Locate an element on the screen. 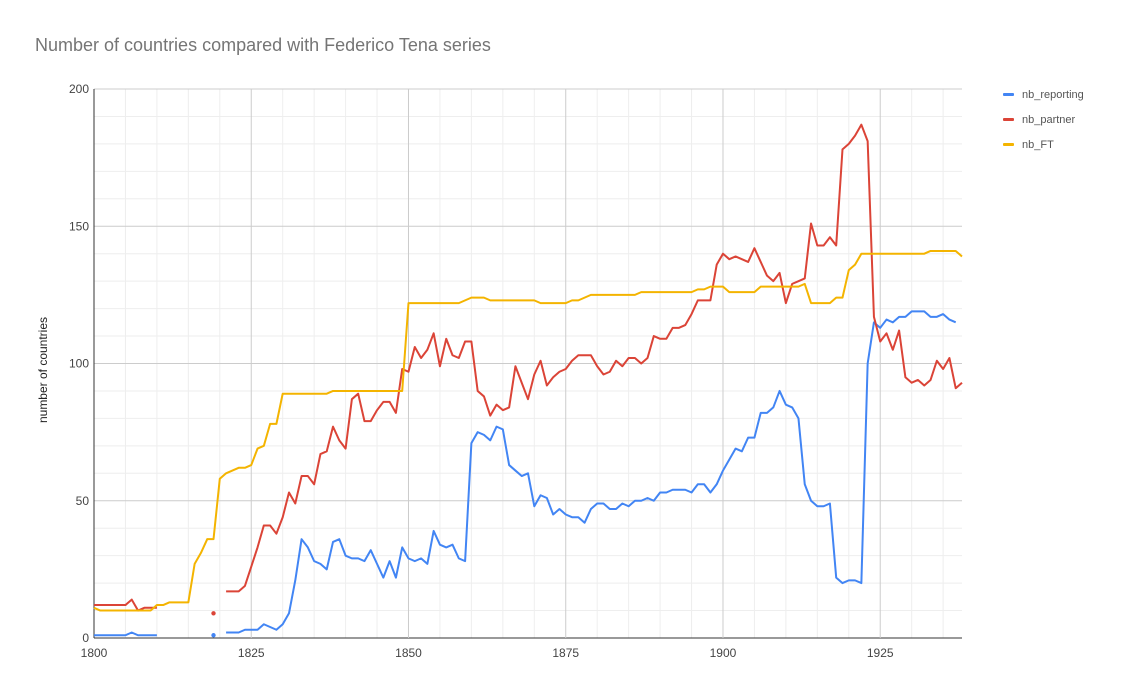  x-tick-label: 1850 is located at coordinates (408, 653).